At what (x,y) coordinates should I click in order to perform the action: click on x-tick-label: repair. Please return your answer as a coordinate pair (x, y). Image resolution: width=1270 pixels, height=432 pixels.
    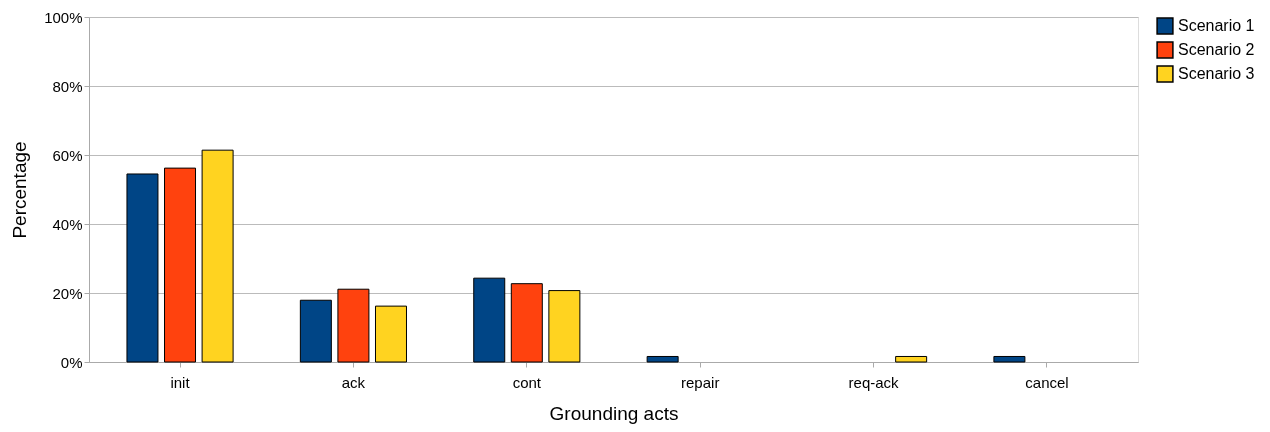
    Looking at the image, I should click on (700, 382).